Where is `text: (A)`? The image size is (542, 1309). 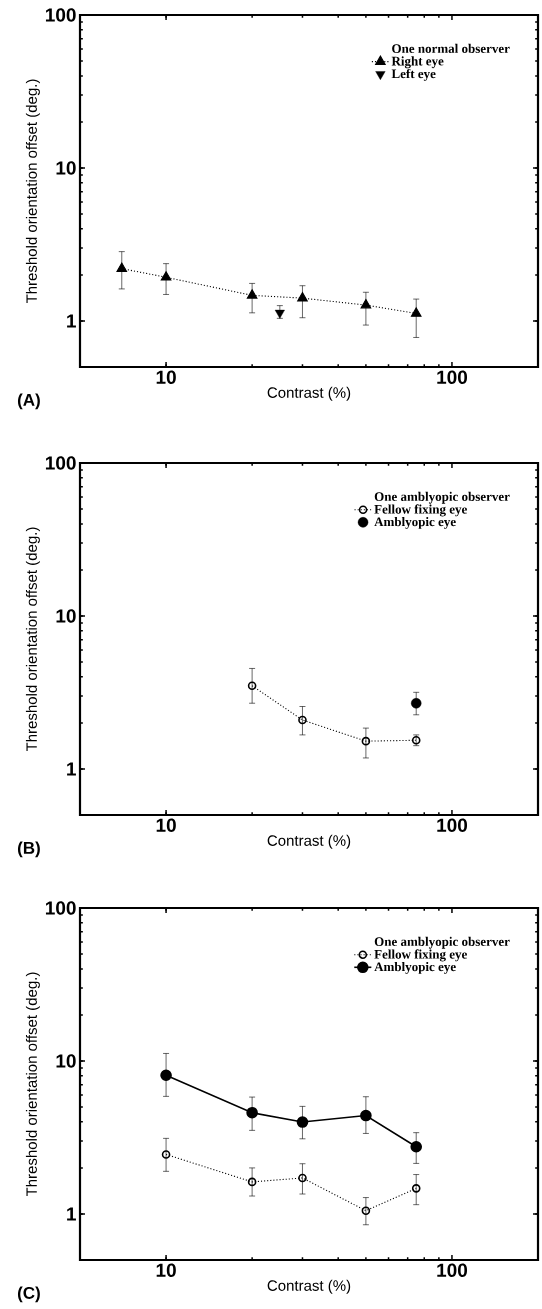 text: (A) is located at coordinates (28, 401).